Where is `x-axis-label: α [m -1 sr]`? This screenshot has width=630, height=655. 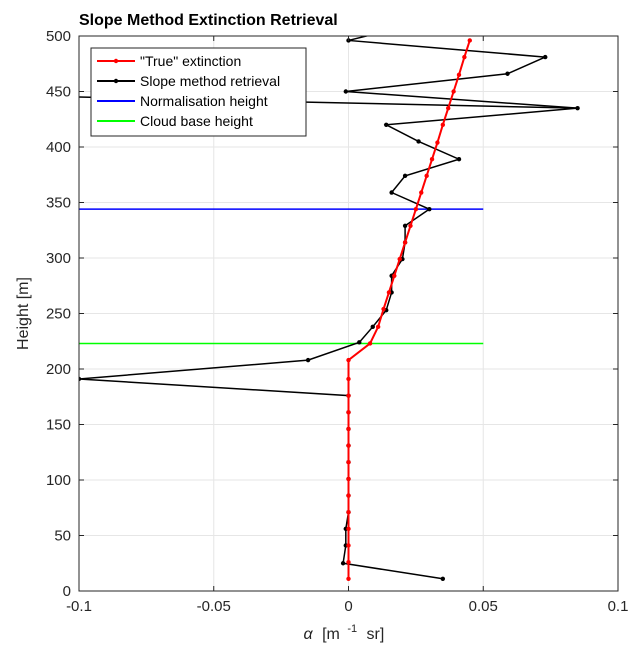
x-axis-label: α [m -1 sr] is located at coordinates (344, 631).